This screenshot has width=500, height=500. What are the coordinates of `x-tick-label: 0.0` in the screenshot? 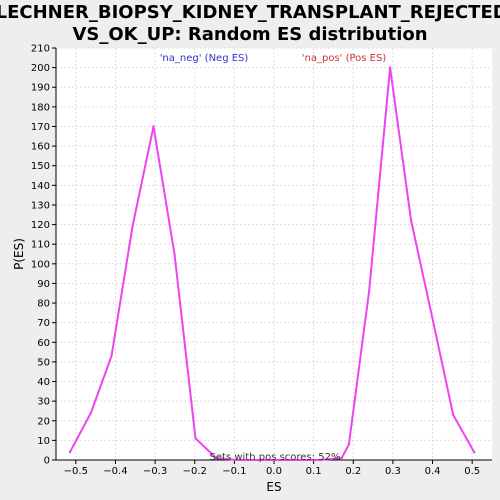 It's located at (274, 471).